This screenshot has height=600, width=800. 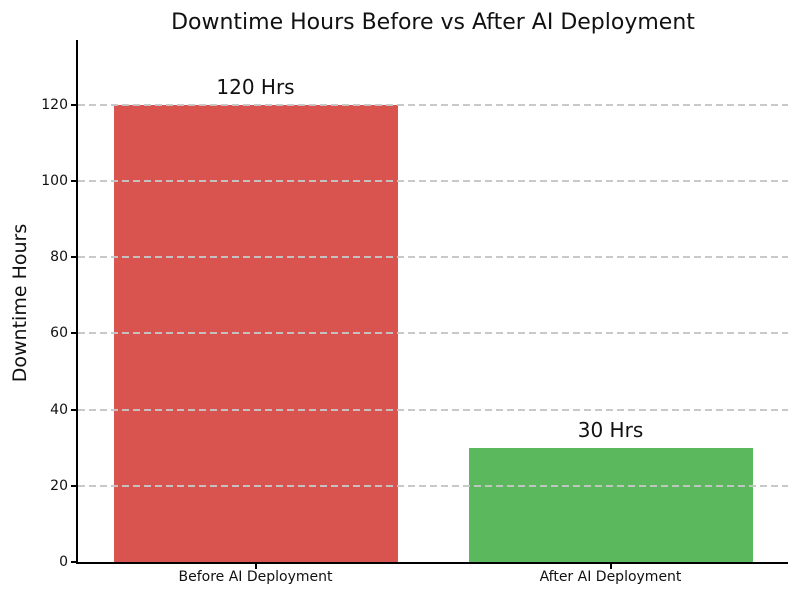 I want to click on y-tick-label: 100, so click(x=54, y=180).